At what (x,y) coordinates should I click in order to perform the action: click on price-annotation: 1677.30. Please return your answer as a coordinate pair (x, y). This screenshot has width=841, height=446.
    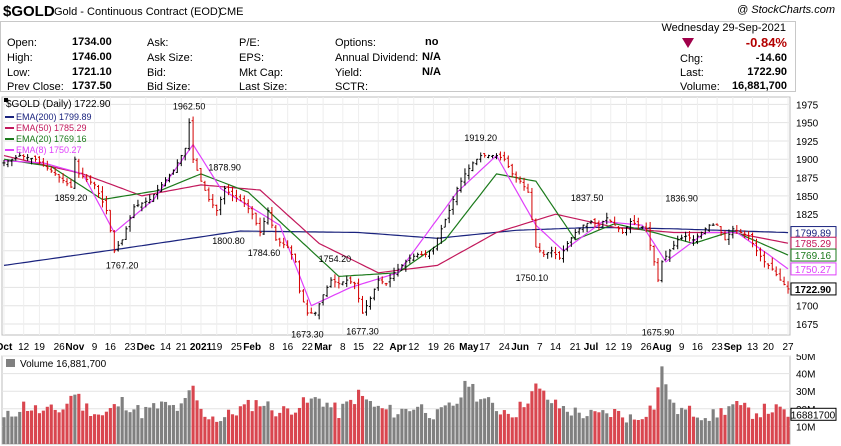
    Looking at the image, I should click on (362, 331).